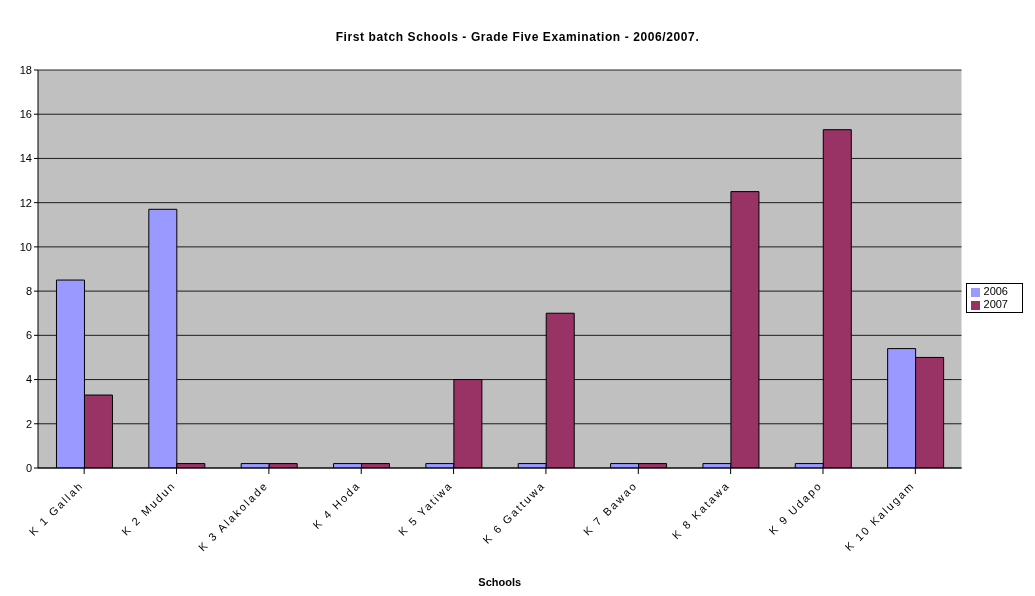  Describe the element at coordinates (25, 246) in the screenshot. I see `y-tick-label: 10` at that location.